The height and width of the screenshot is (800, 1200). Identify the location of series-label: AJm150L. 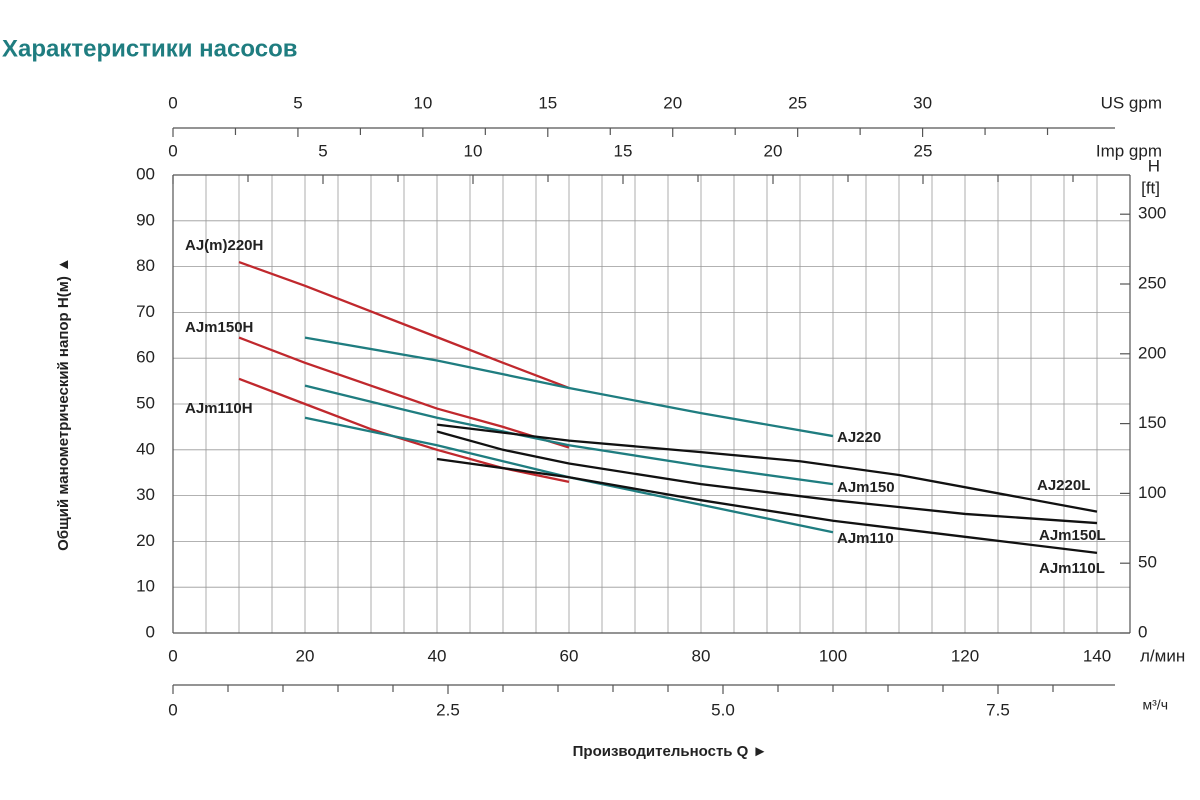
(1072, 535).